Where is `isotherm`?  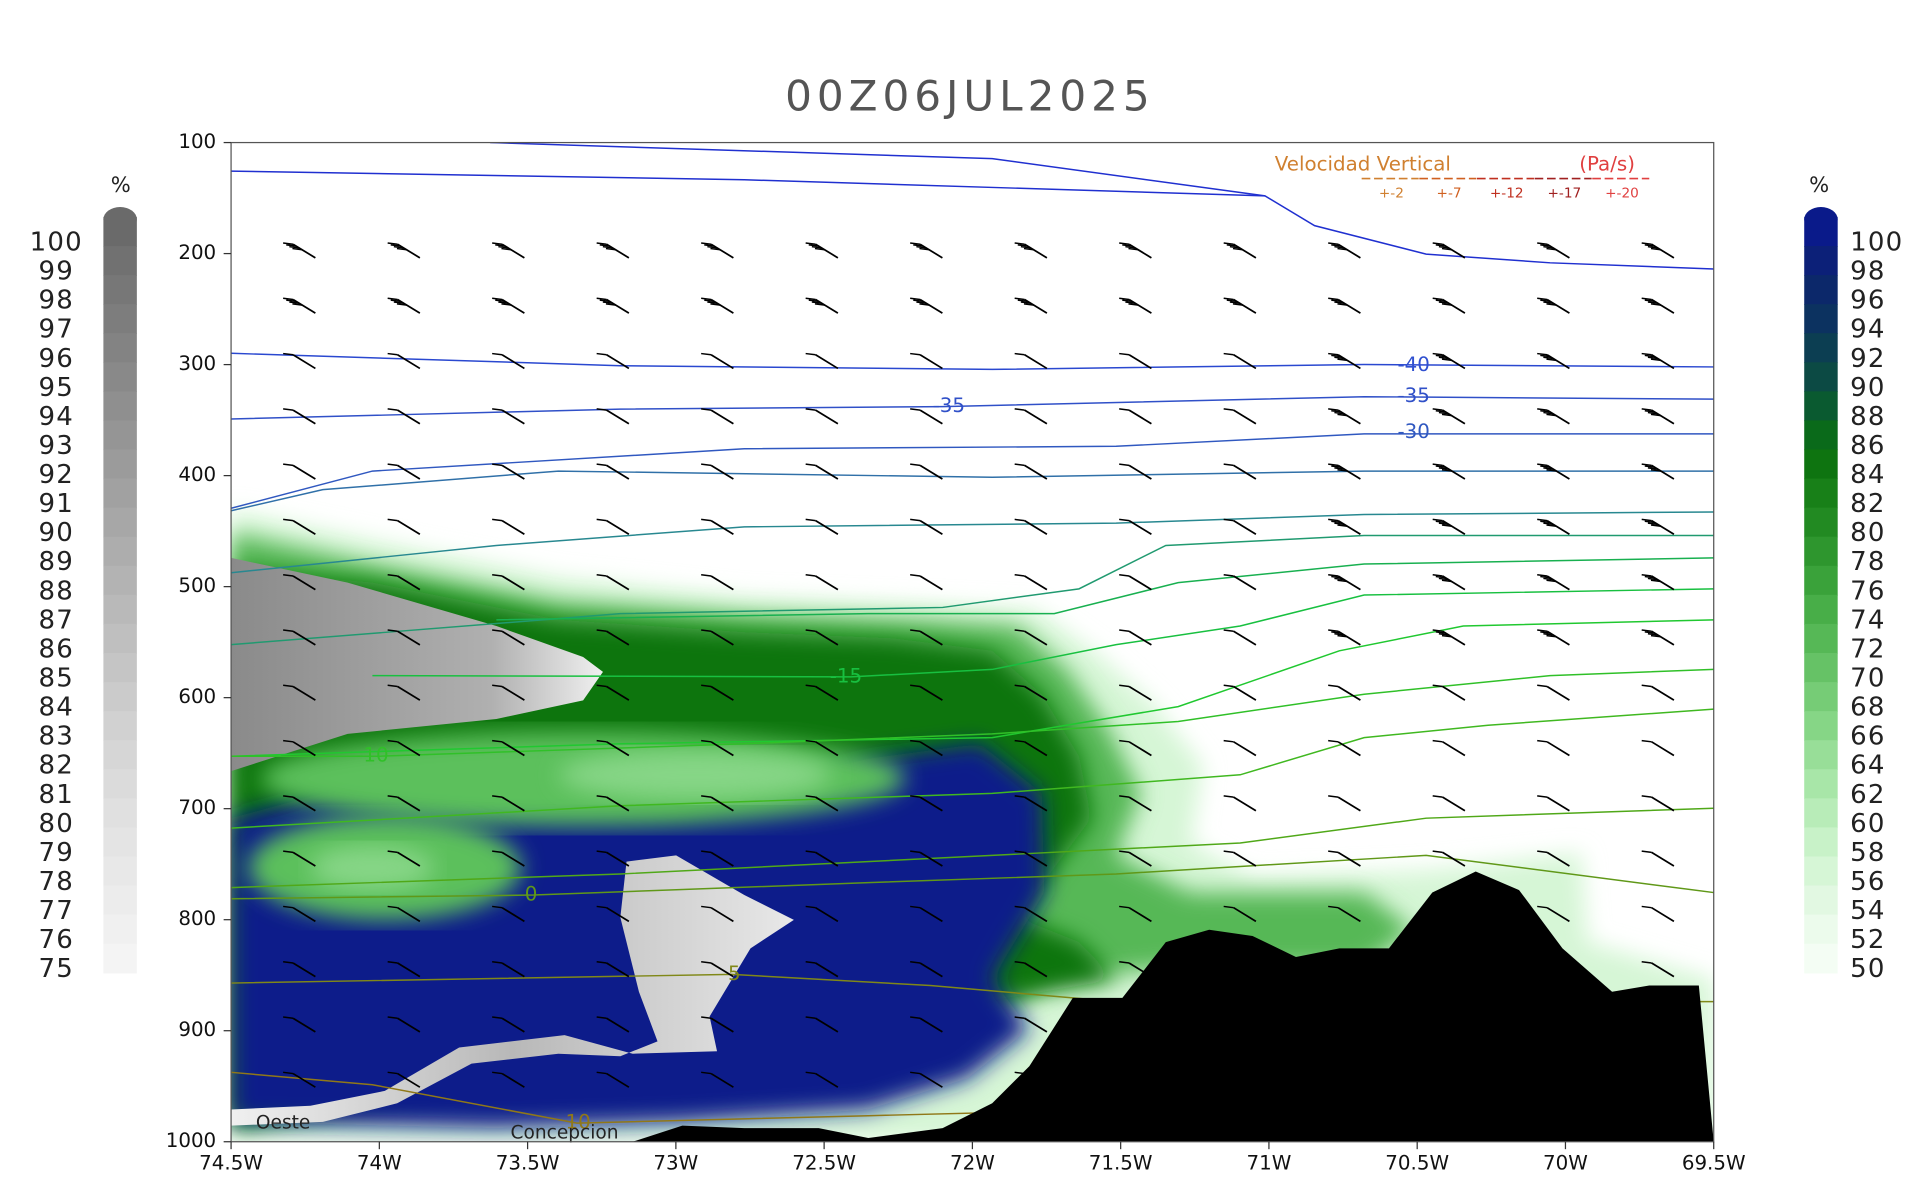
isotherm is located at coordinates (1105, 589).